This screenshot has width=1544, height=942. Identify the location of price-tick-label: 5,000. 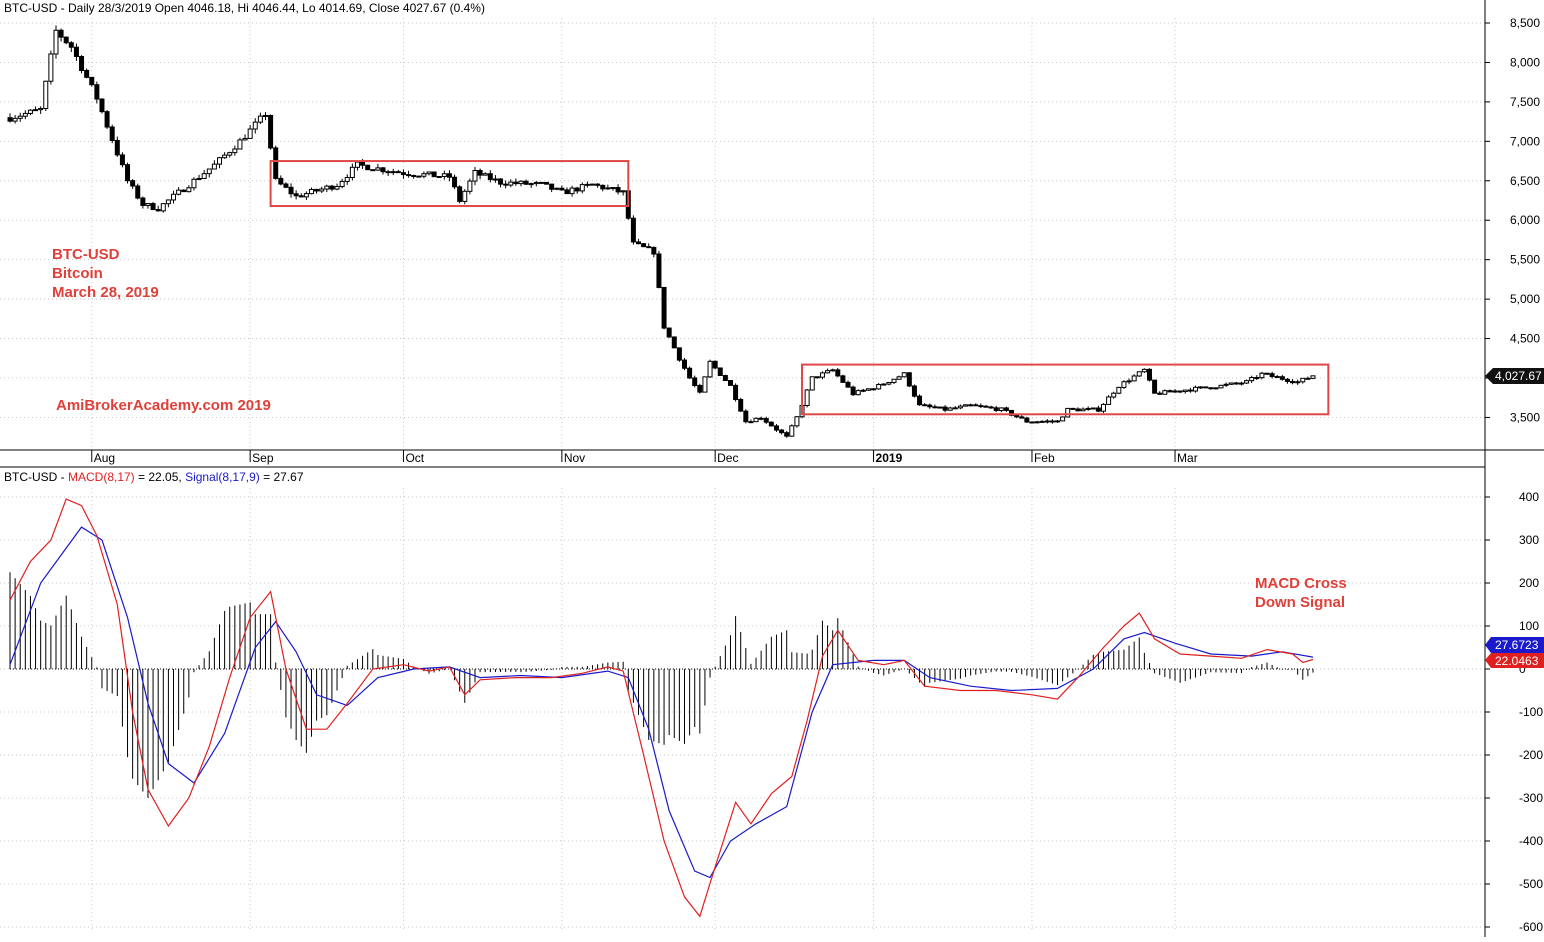
(1525, 299).